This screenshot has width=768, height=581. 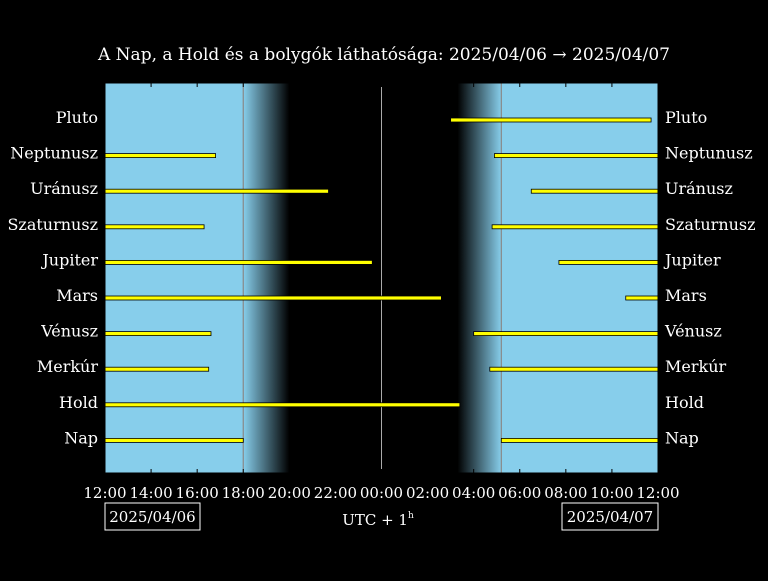 What do you see at coordinates (579, 278) in the screenshot?
I see `day-region-right` at bounding box center [579, 278].